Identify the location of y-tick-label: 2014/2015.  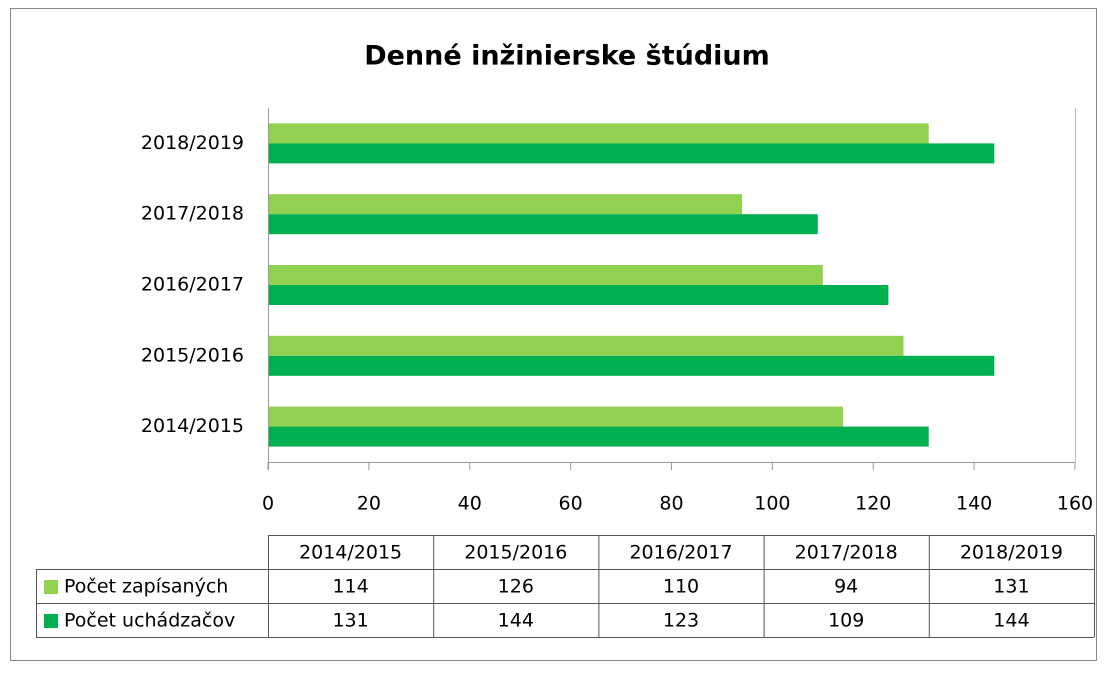
(192, 426).